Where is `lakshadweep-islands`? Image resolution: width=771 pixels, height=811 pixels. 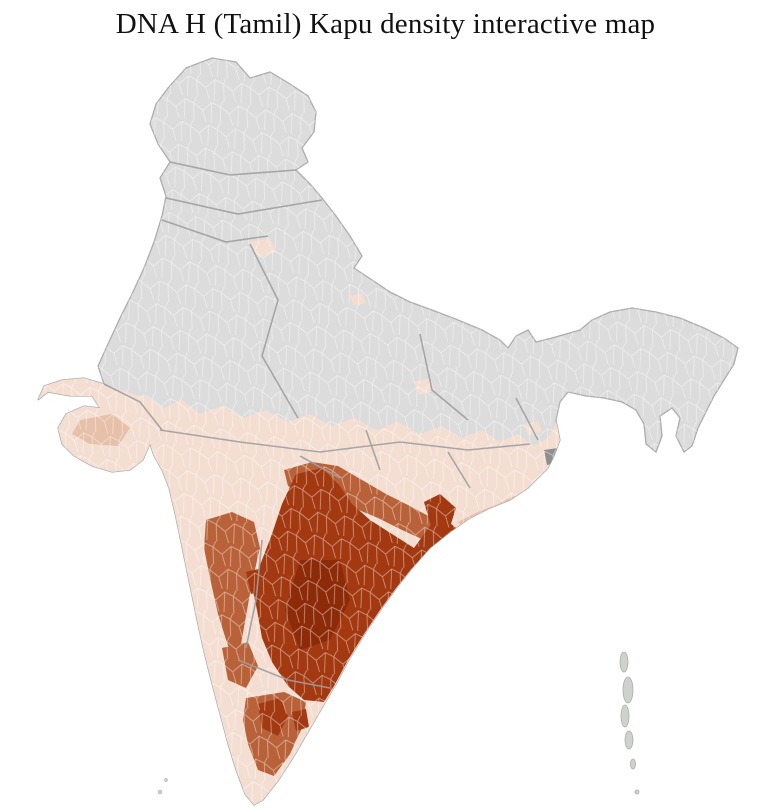
lakshadweep-islands is located at coordinates (162, 786).